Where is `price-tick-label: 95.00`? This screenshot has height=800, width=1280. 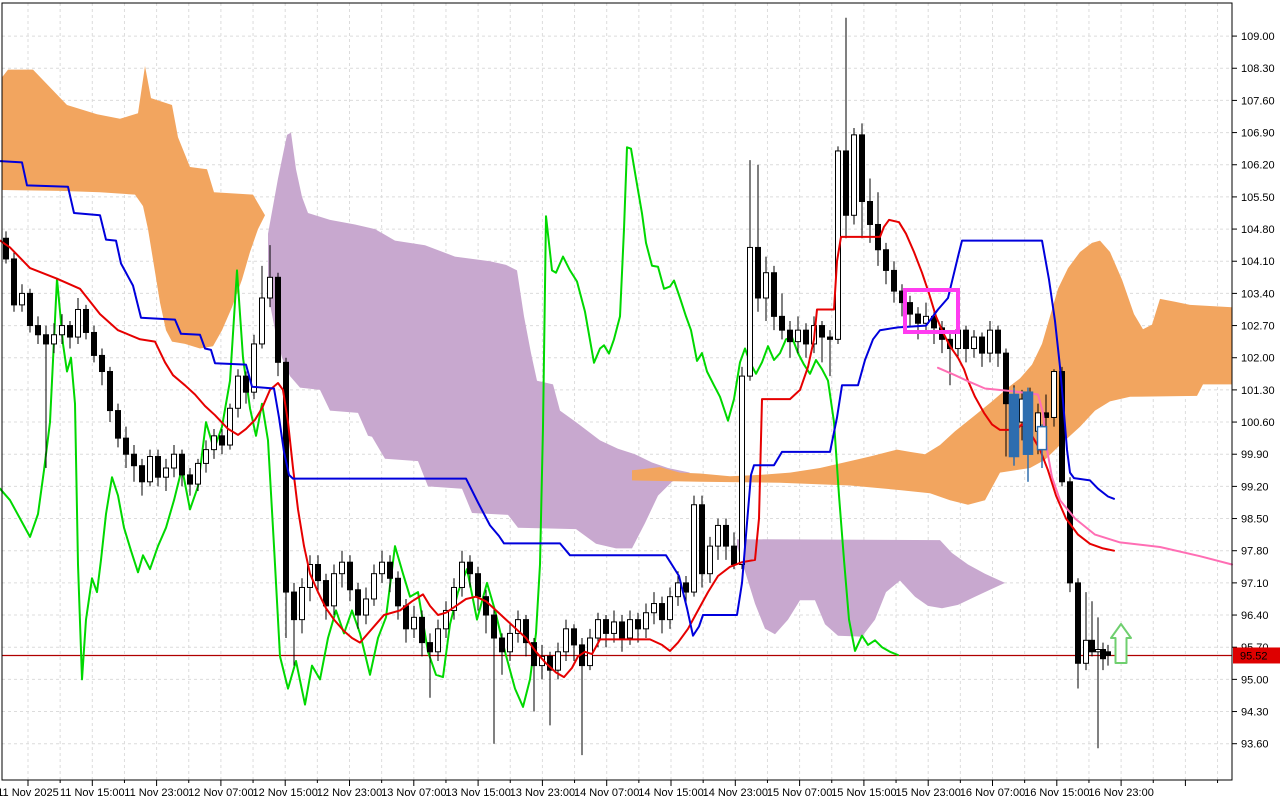 price-tick-label: 95.00 is located at coordinates (1255, 680).